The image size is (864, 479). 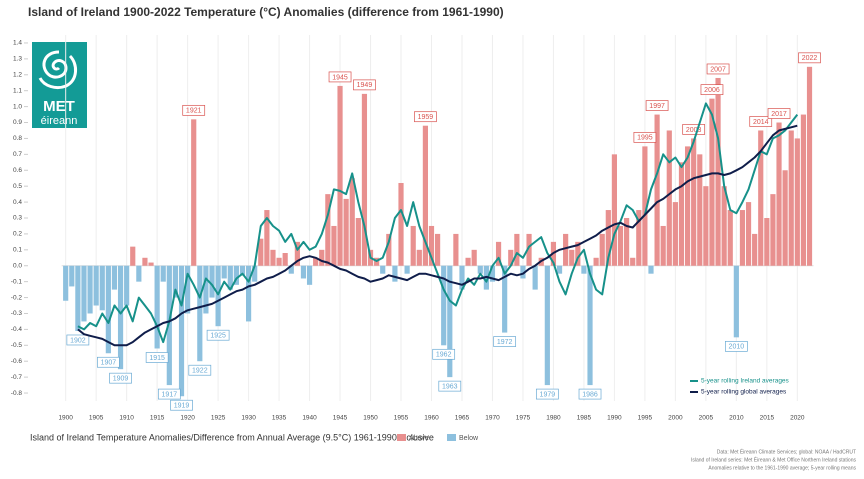 What do you see at coordinates (248, 418) in the screenshot?
I see `x-tick-label: 1930` at bounding box center [248, 418].